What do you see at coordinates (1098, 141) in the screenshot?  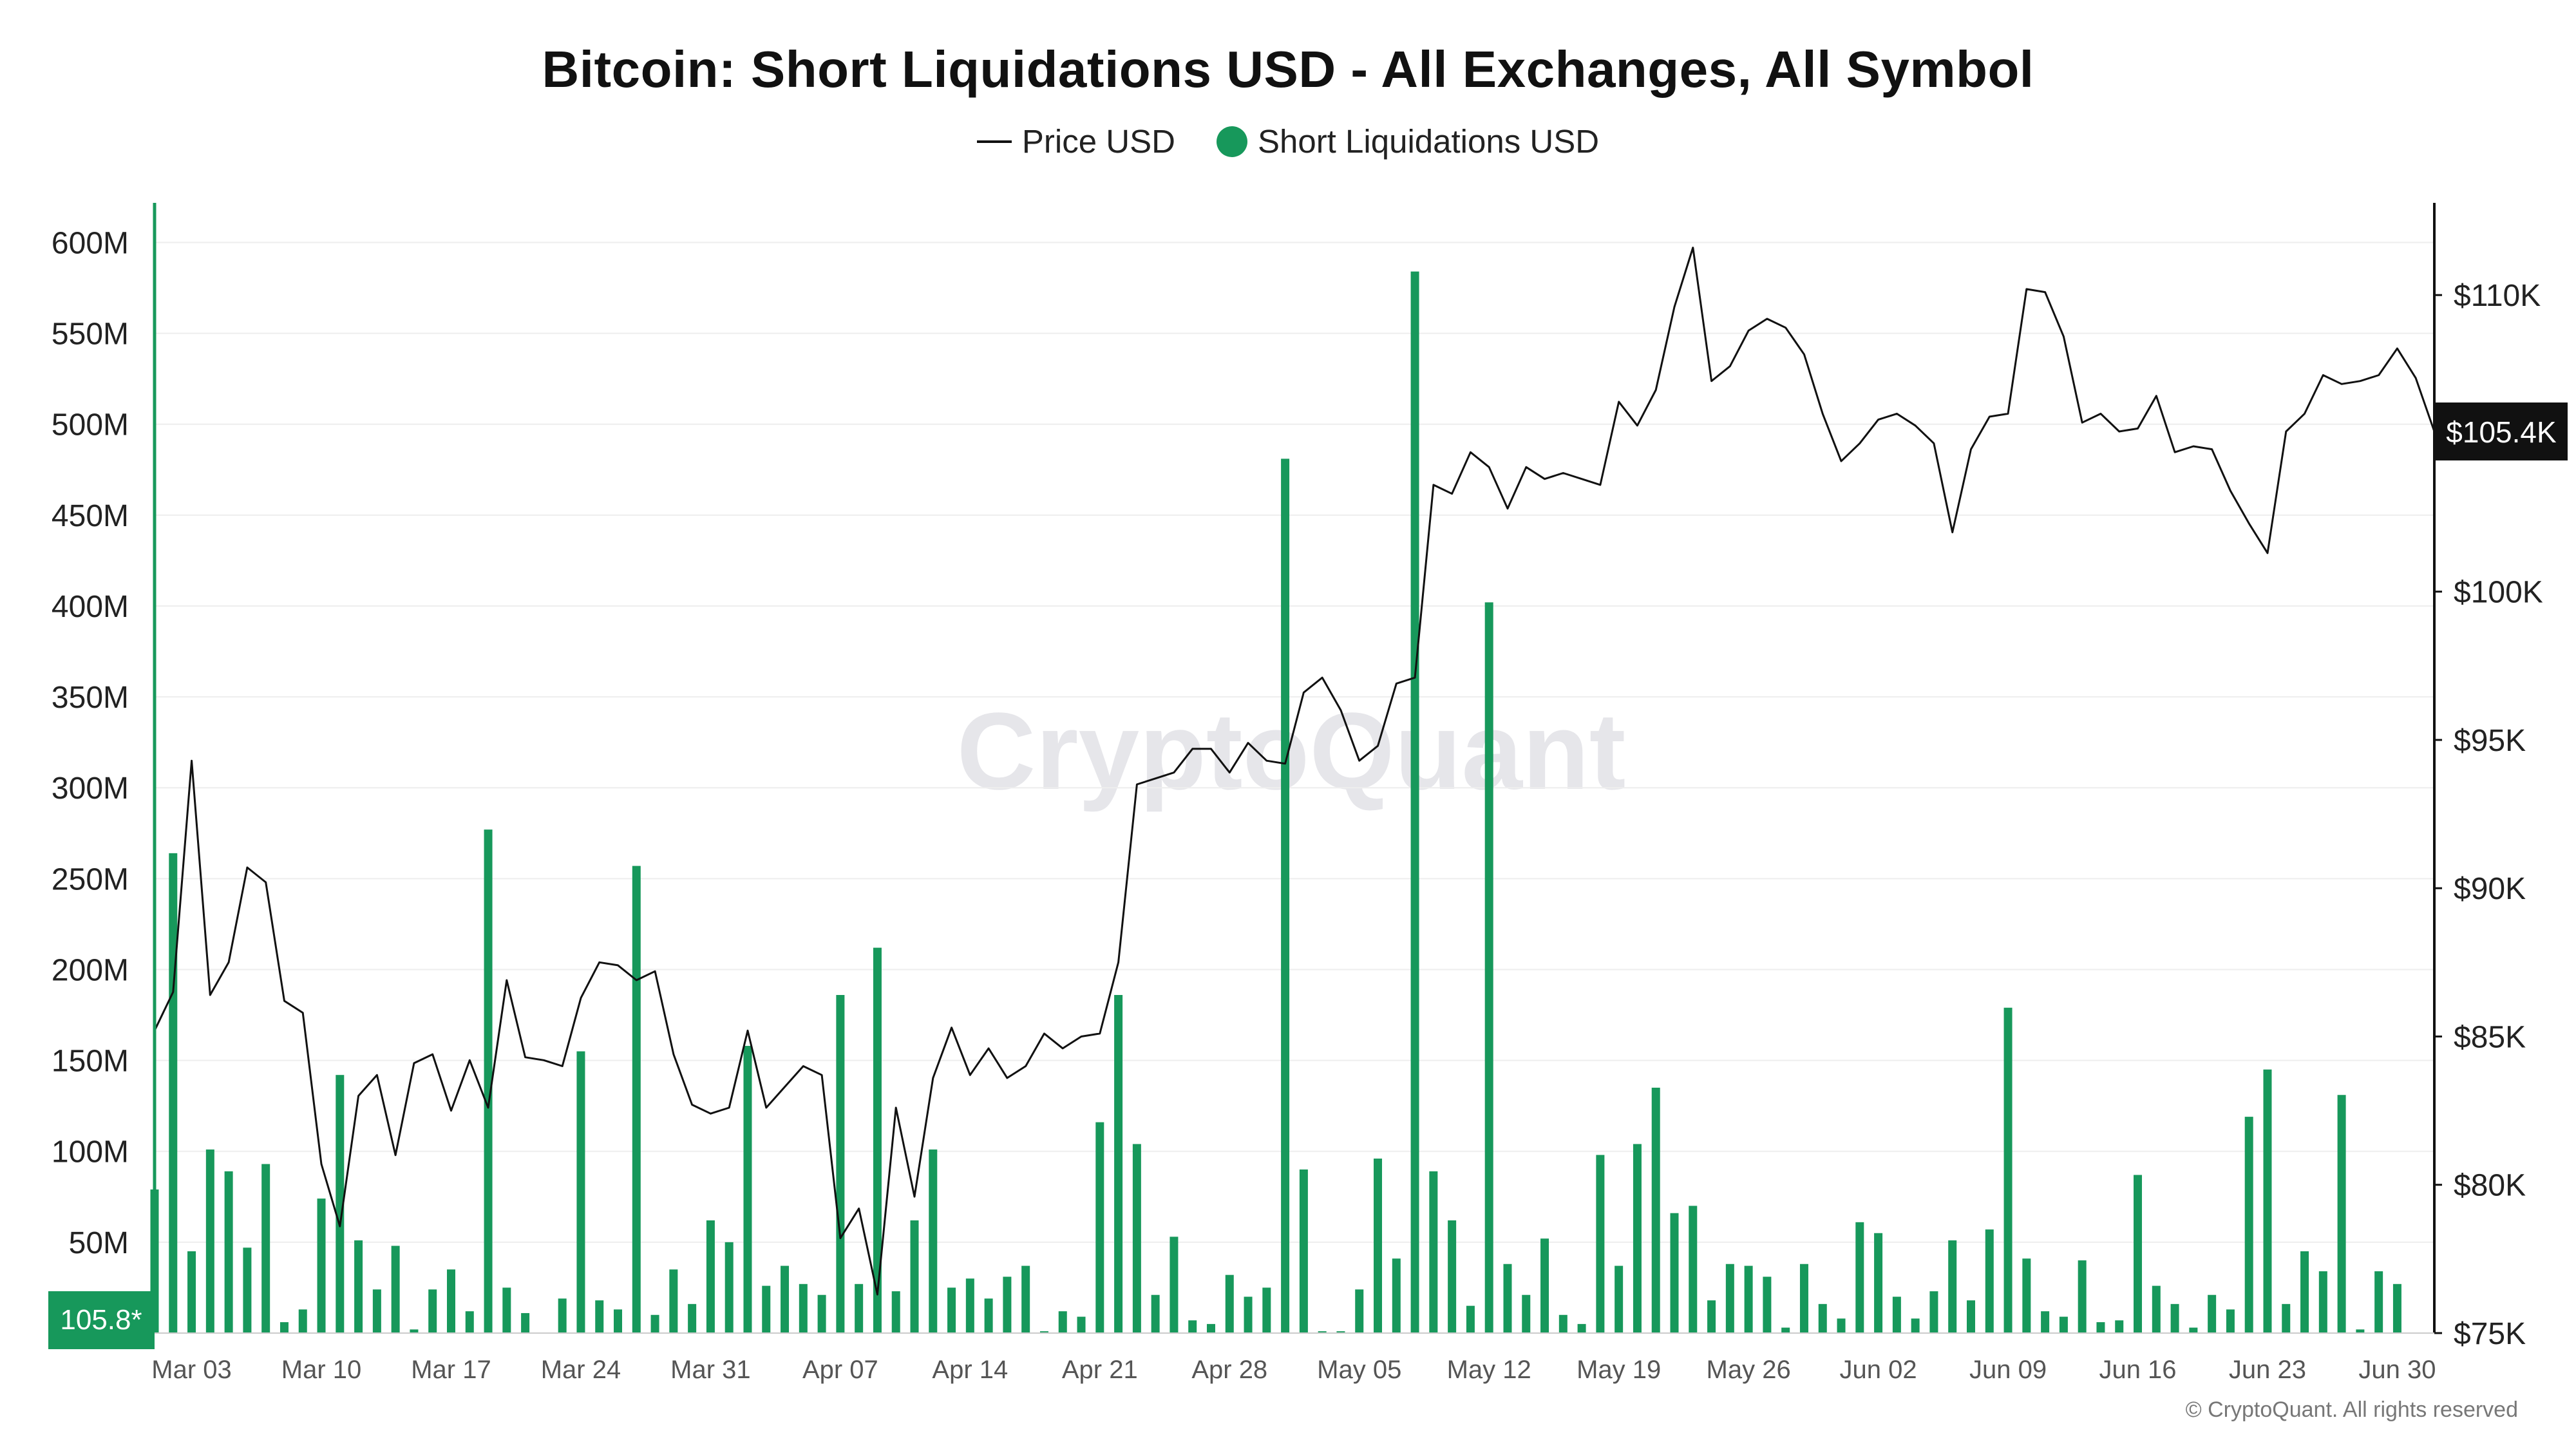 I see `legend-label-price: Price USD` at bounding box center [1098, 141].